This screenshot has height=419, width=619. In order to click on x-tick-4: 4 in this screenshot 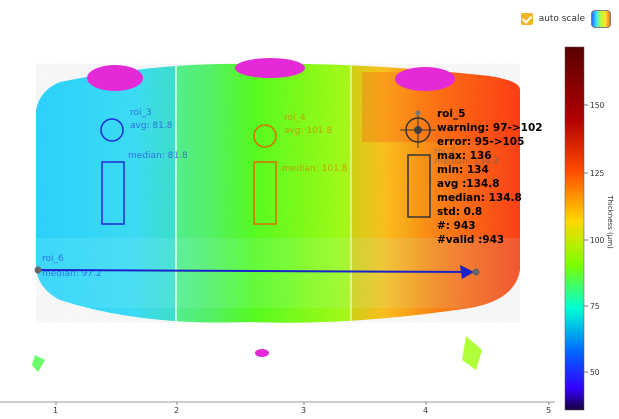, I will do `click(425, 410)`.